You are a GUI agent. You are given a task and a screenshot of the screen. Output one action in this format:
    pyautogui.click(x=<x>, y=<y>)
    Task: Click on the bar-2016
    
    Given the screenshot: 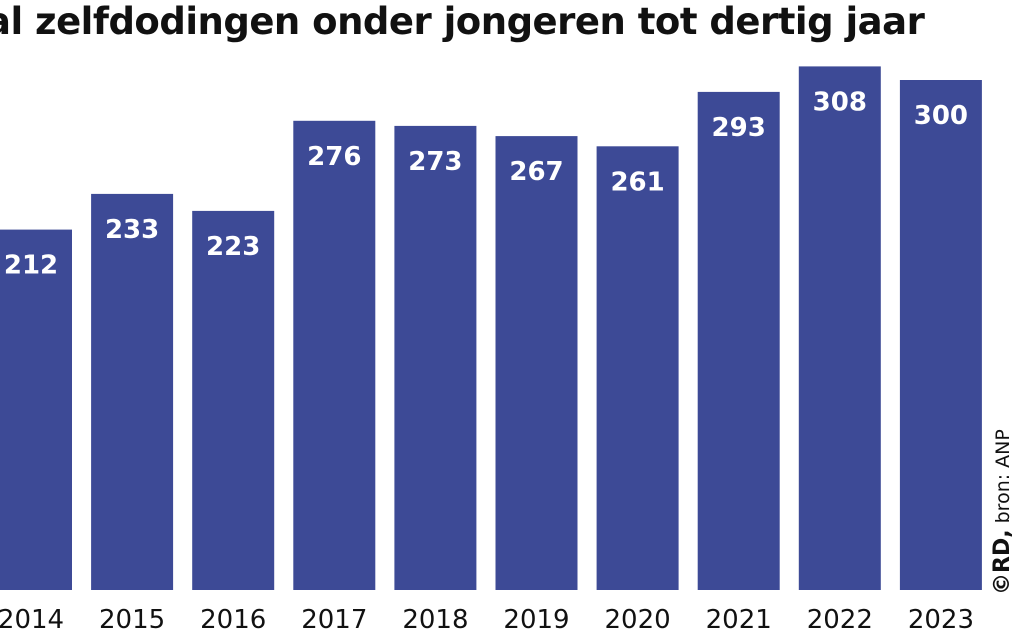 What is the action you would take?
    pyautogui.click(x=233, y=400)
    